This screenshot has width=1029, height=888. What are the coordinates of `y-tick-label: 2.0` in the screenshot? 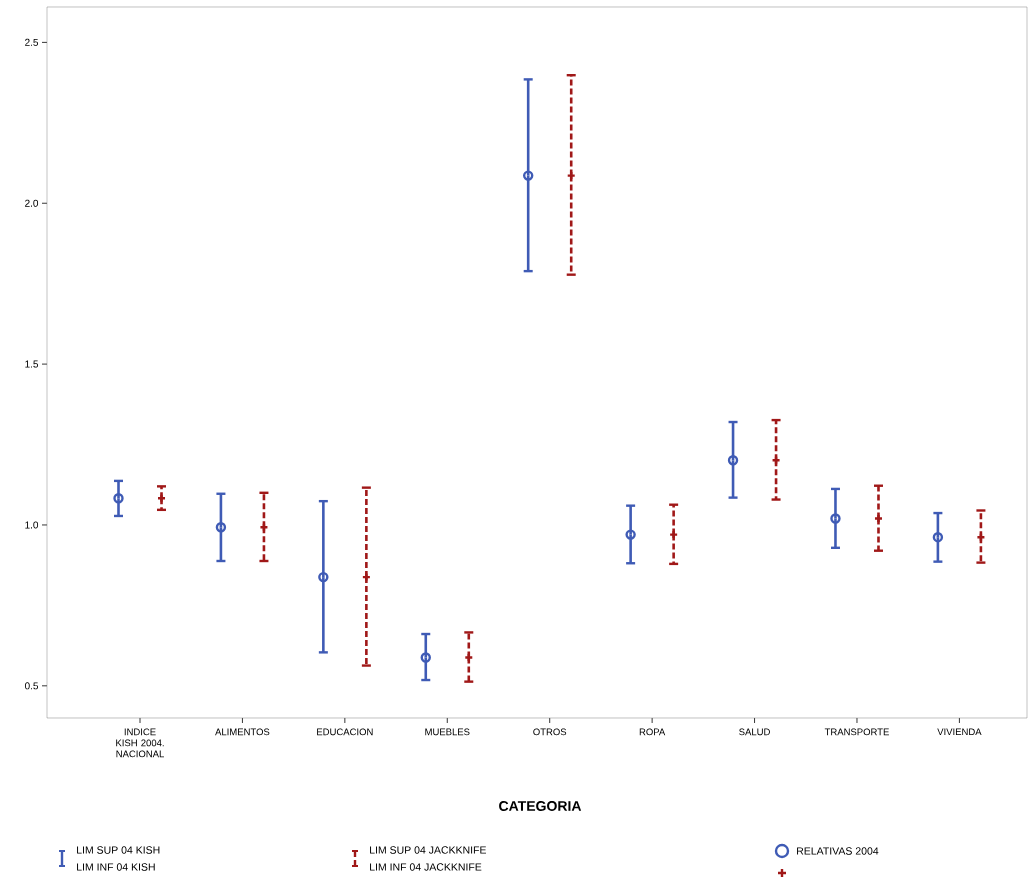 It's located at (32, 203).